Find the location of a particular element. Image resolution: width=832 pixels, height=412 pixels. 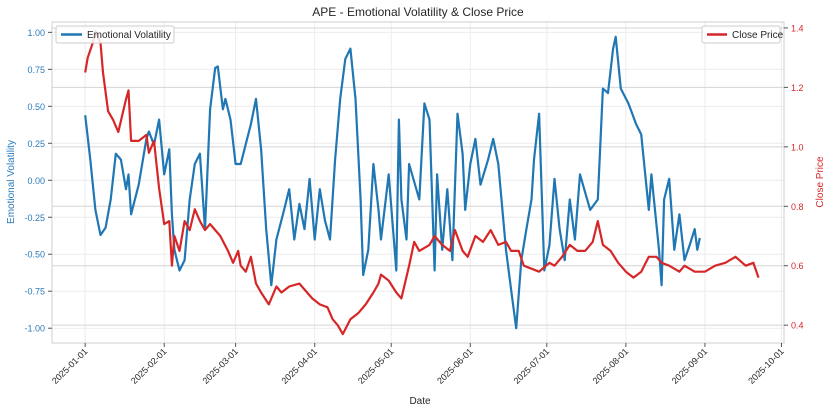

y-tick-label-left: -0.75 is located at coordinates (34, 292).